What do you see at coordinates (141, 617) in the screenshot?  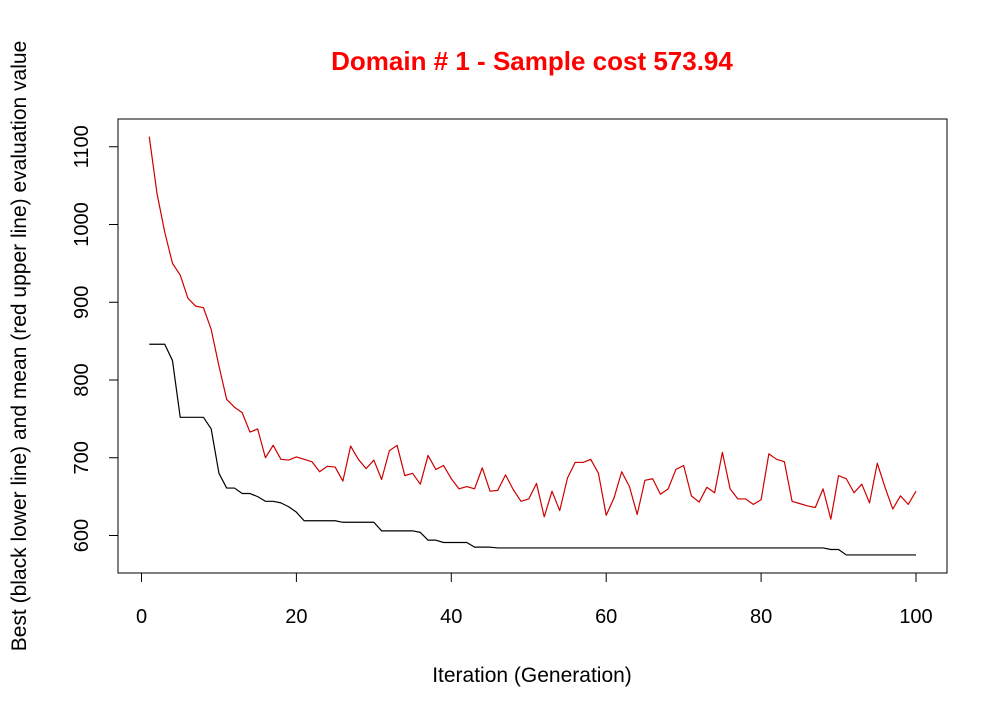 I see `x-tick-label: 0` at bounding box center [141, 617].